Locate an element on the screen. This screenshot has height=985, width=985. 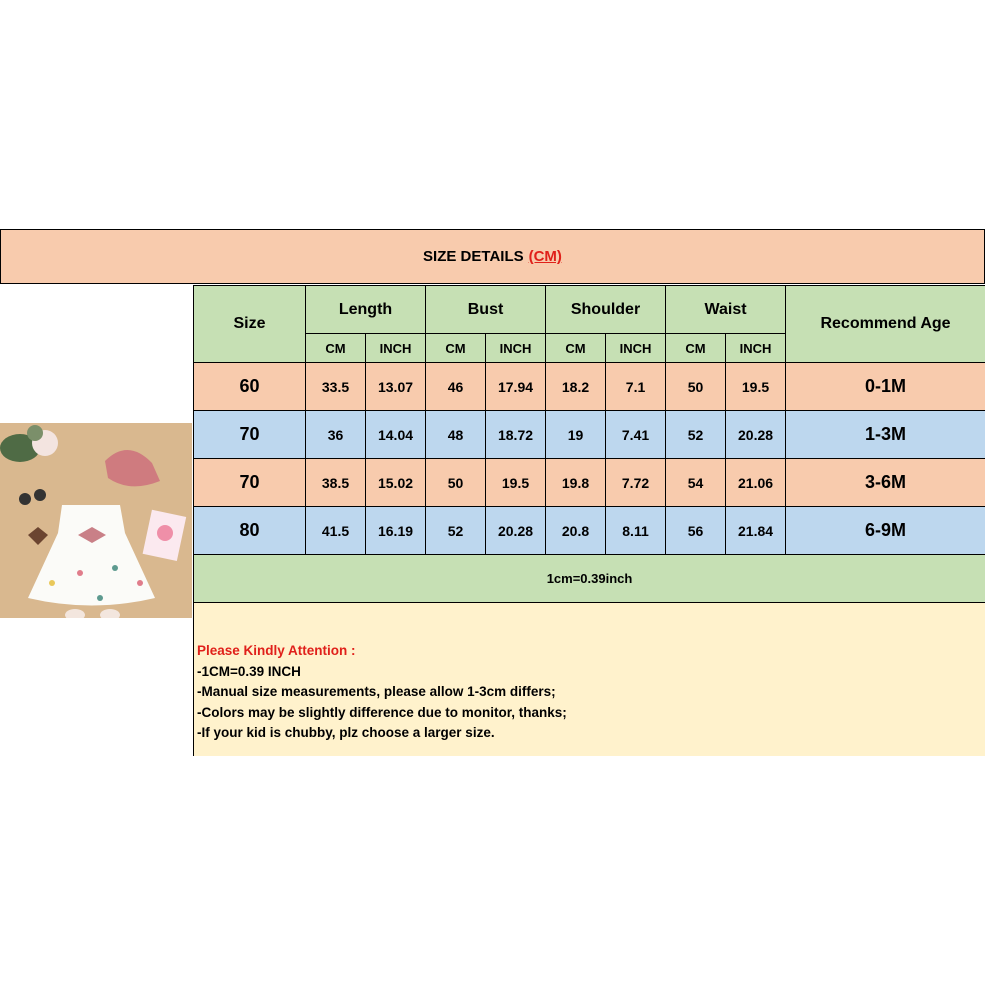
title-text: SIZE DETAILS is located at coordinates (473, 256).